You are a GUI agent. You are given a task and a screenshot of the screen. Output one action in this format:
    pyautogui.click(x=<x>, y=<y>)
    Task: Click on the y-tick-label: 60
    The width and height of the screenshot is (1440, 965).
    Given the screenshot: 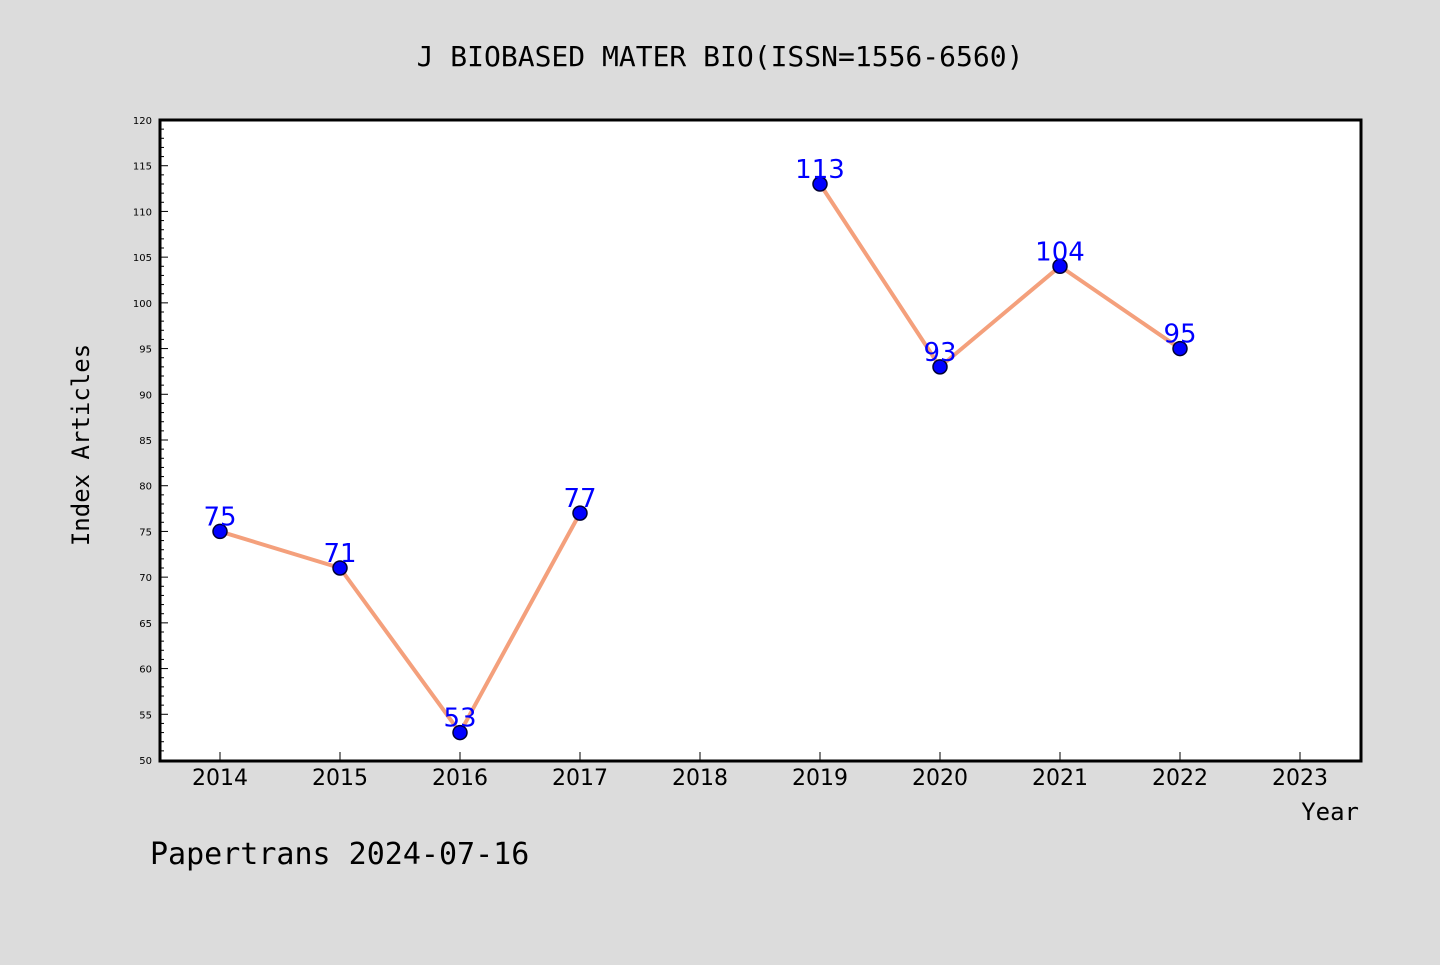 What is the action you would take?
    pyautogui.click(x=145, y=670)
    